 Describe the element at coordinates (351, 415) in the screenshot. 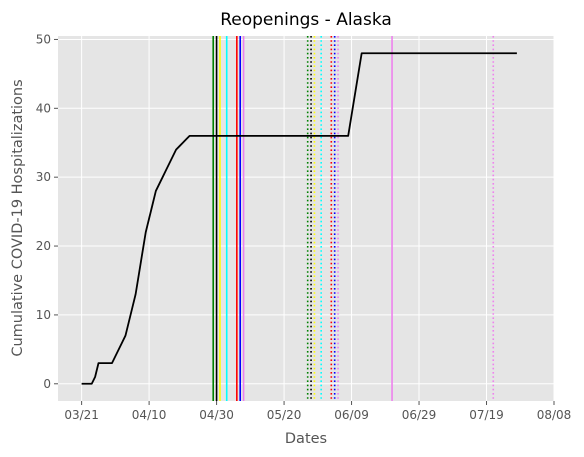

I see `x-tick-label: 06/09` at that location.